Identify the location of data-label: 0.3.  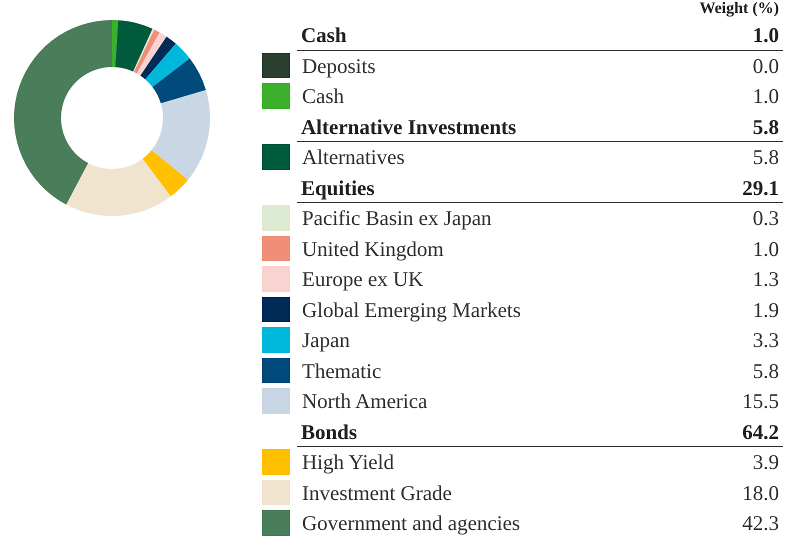
(765, 218).